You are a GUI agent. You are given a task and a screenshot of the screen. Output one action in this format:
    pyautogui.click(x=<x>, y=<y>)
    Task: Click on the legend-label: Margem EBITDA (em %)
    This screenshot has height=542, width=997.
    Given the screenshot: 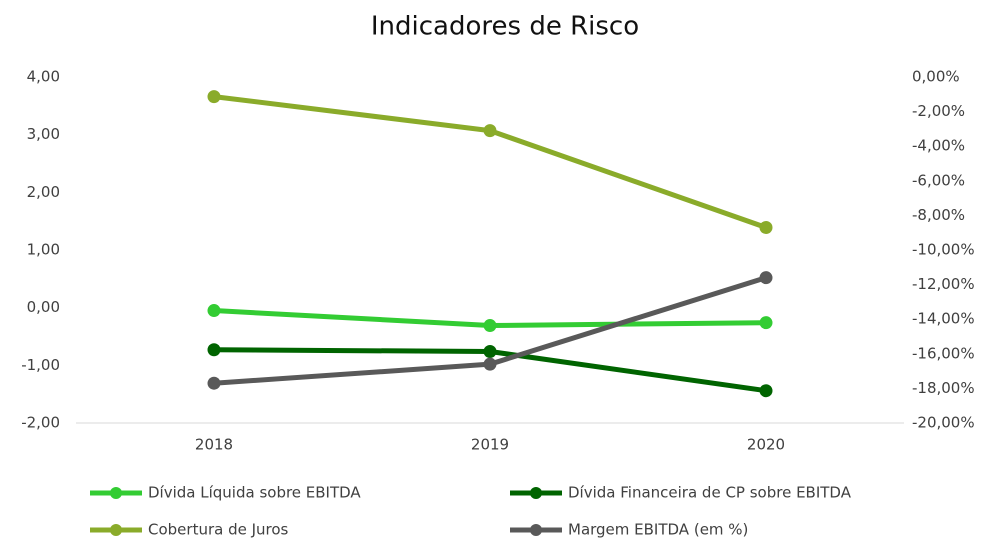 What is the action you would take?
    pyautogui.click(x=658, y=530)
    